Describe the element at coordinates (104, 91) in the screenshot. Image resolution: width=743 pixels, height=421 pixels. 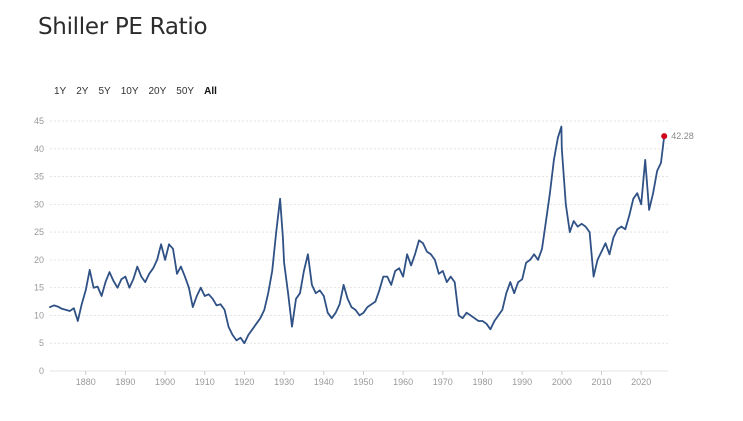
I see `range-button-5y: 5Y` at that location.